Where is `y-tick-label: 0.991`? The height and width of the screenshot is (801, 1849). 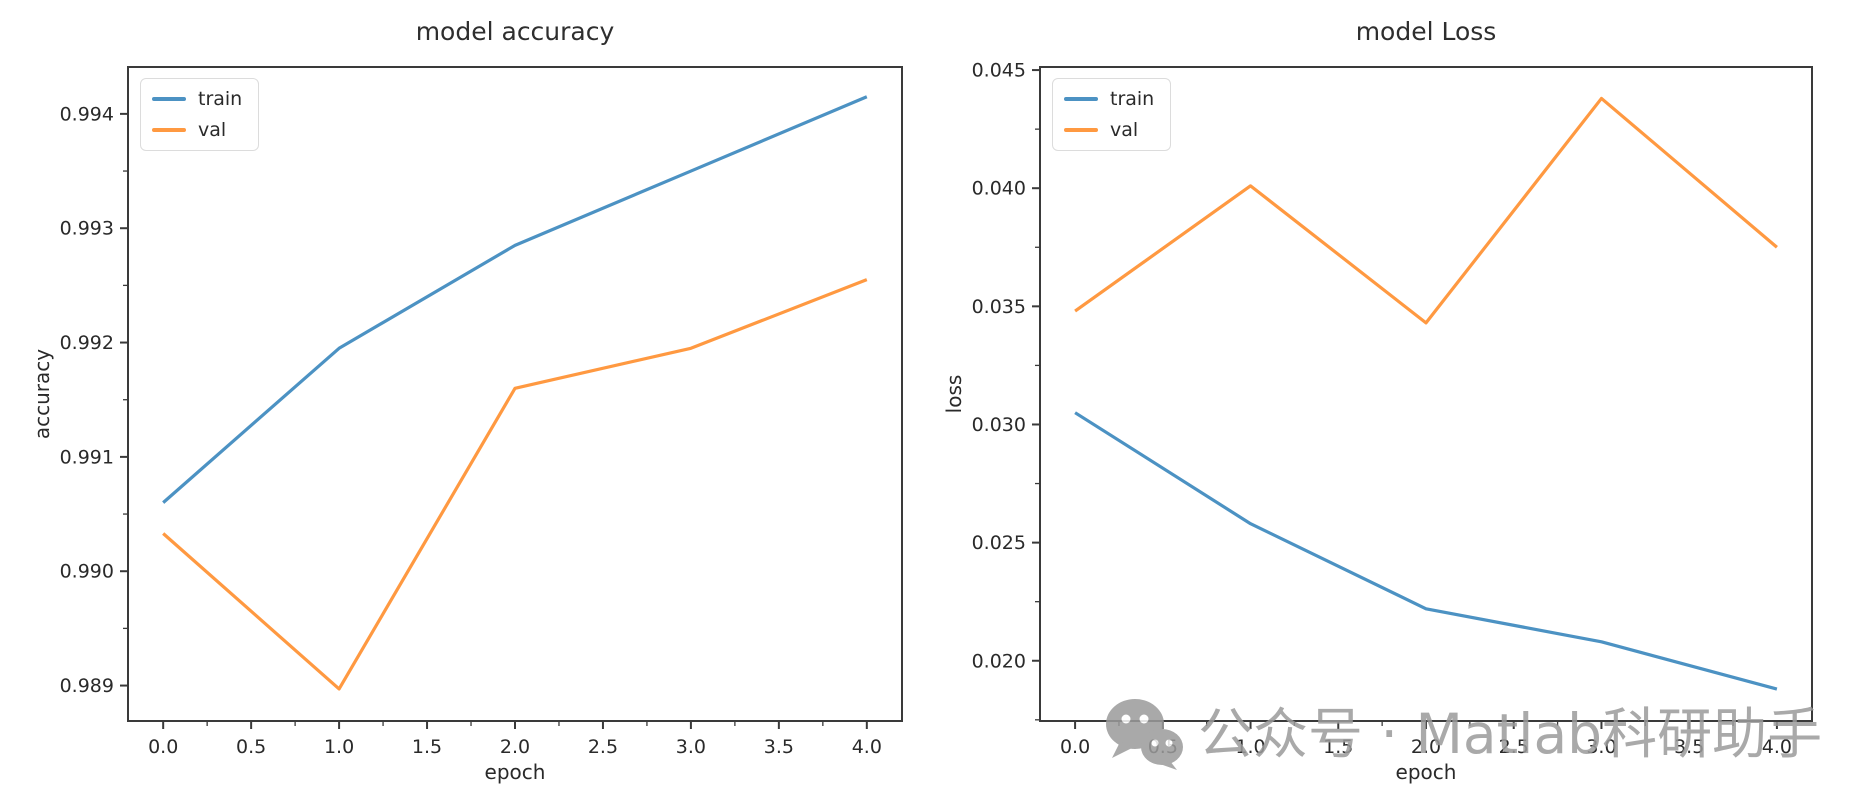
y-tick-label: 0.991 is located at coordinates (87, 457).